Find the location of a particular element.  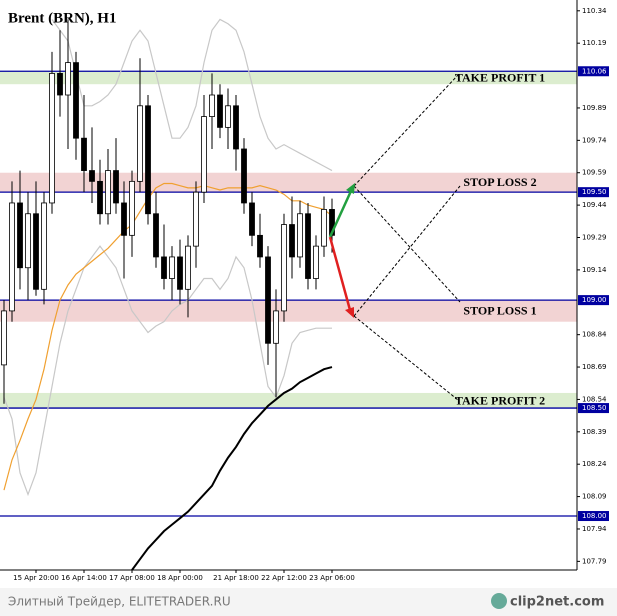

level-label: 109.00 is located at coordinates (594, 300).